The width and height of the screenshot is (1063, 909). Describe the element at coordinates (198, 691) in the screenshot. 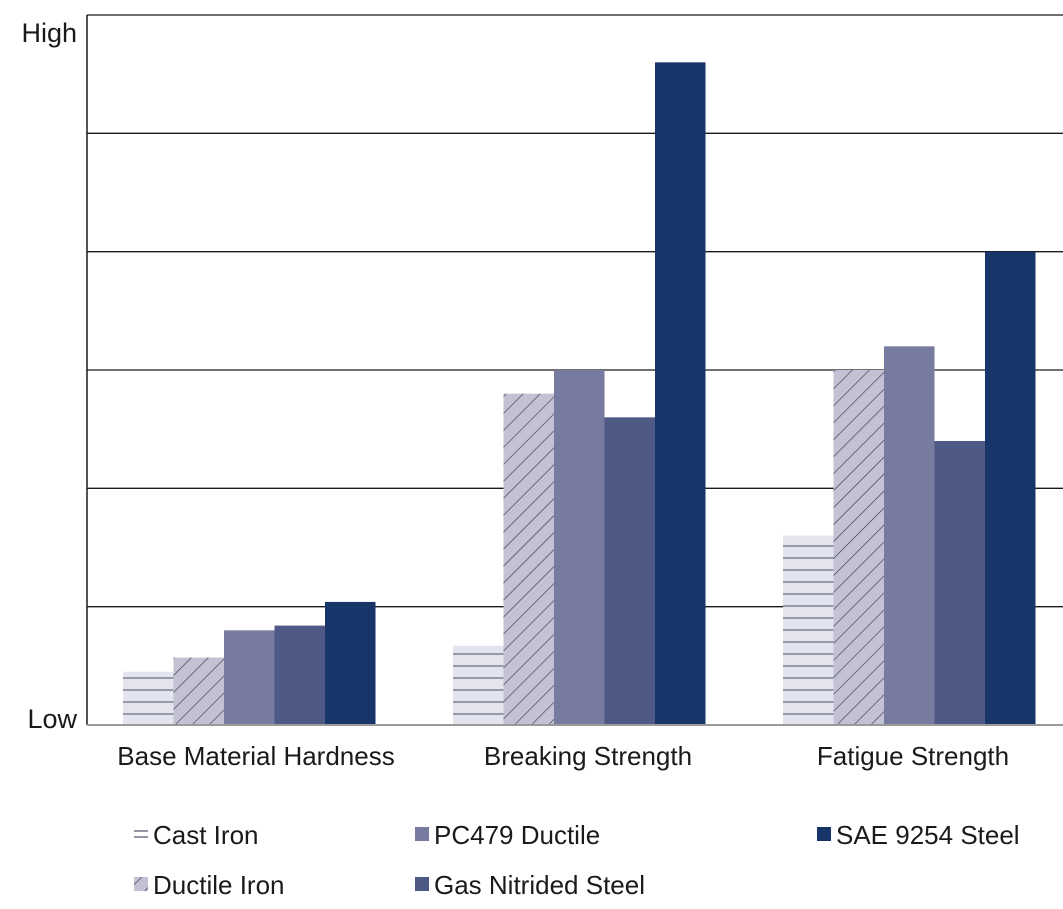

I see `bar-ductile-iron-base-material-hardness` at that location.